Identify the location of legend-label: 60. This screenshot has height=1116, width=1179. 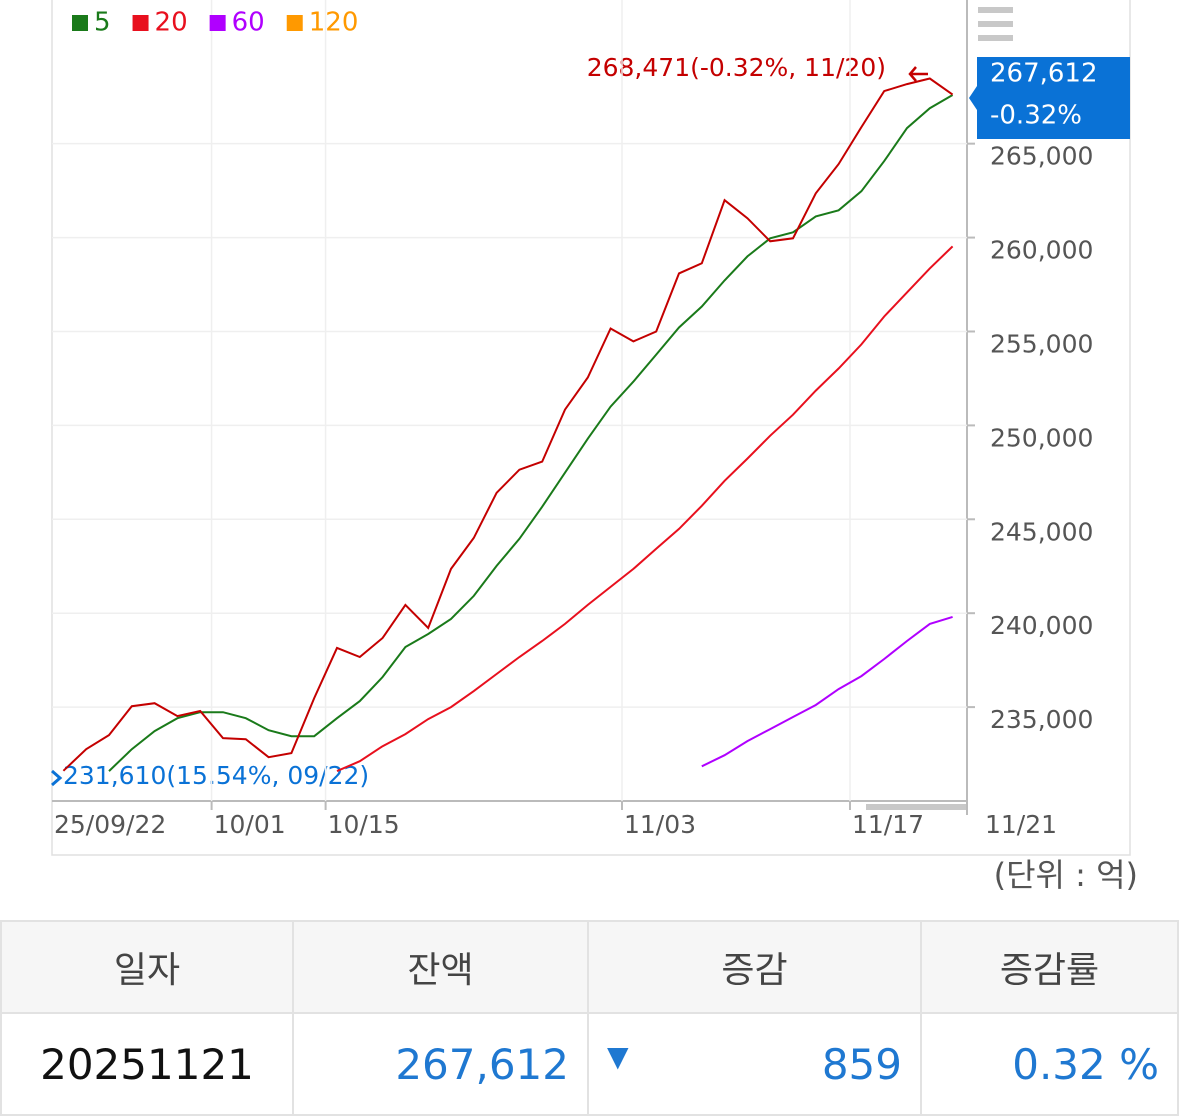
(248, 23).